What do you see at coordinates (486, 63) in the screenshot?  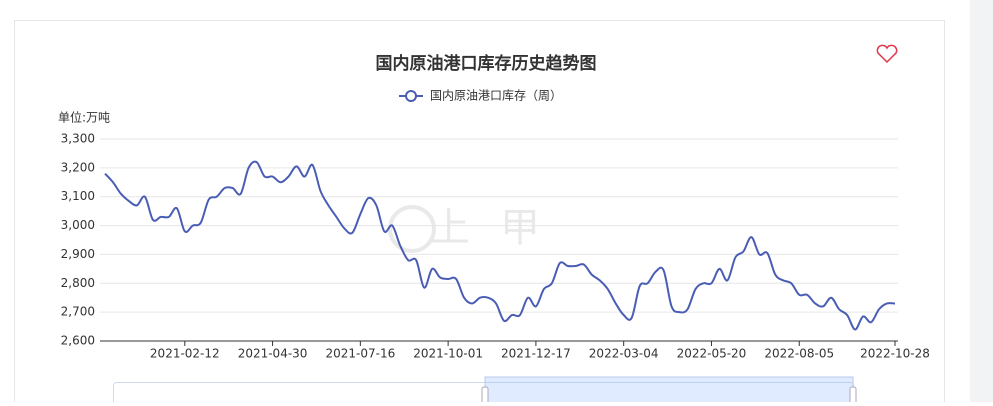 I see `chart-title: 国内原油港口库存历史趋势图` at bounding box center [486, 63].